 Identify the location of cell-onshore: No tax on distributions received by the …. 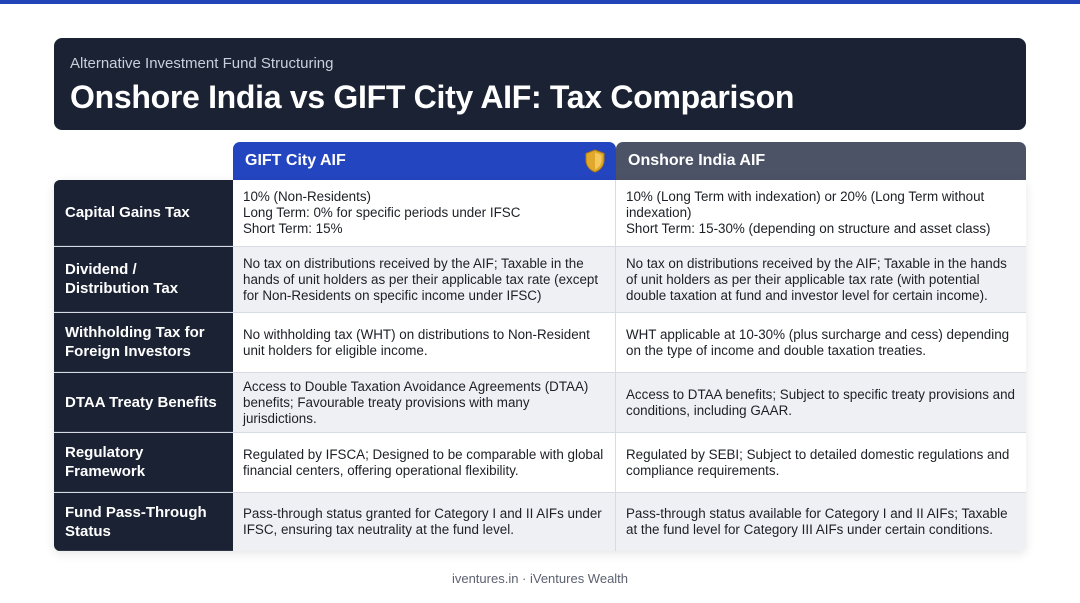
(821, 279).